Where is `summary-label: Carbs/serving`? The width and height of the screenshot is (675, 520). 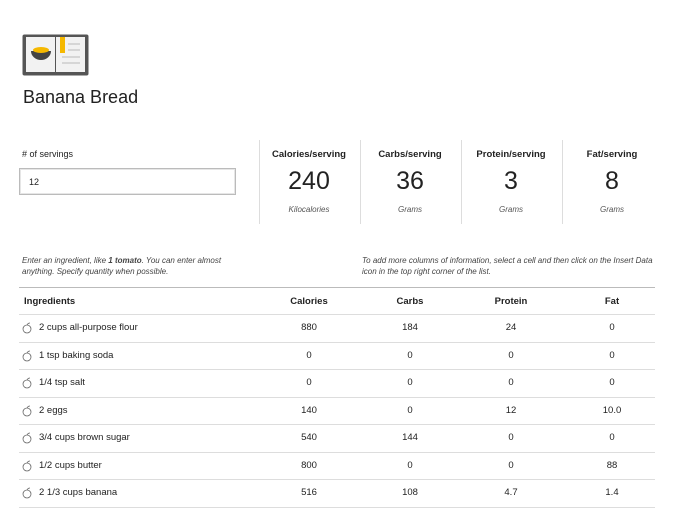 summary-label: Carbs/serving is located at coordinates (410, 154).